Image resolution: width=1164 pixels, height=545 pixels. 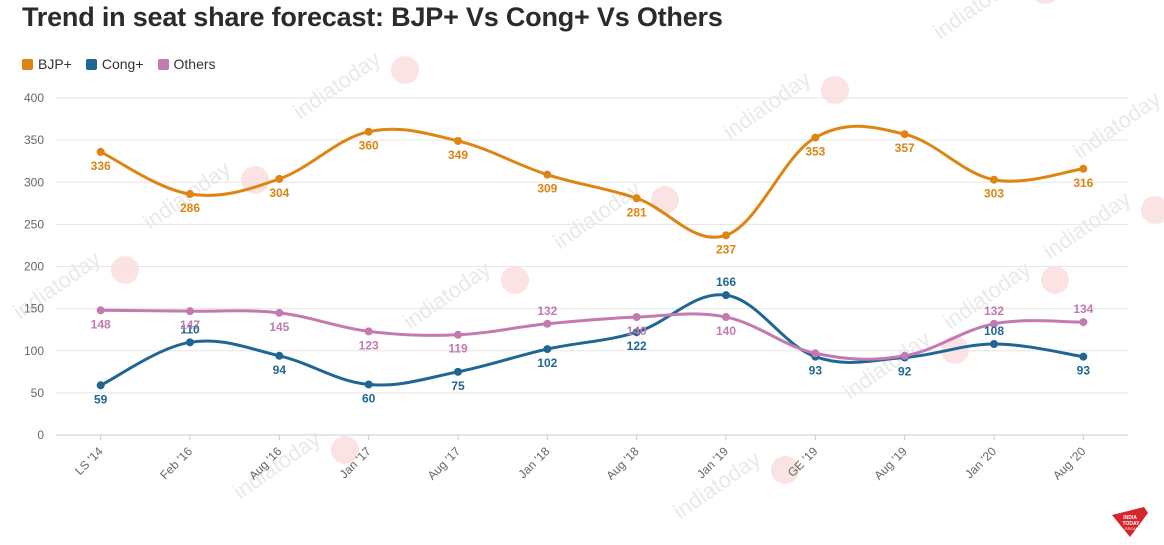 I want to click on x-tick-label: Aug '18, so click(x=622, y=463).